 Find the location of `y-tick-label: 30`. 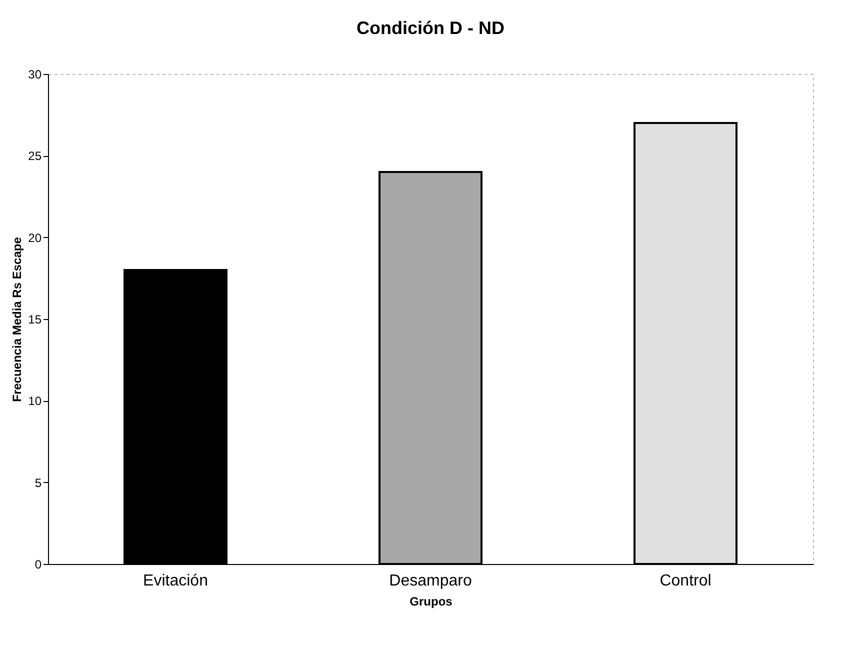

y-tick-label: 30 is located at coordinates (35, 75).